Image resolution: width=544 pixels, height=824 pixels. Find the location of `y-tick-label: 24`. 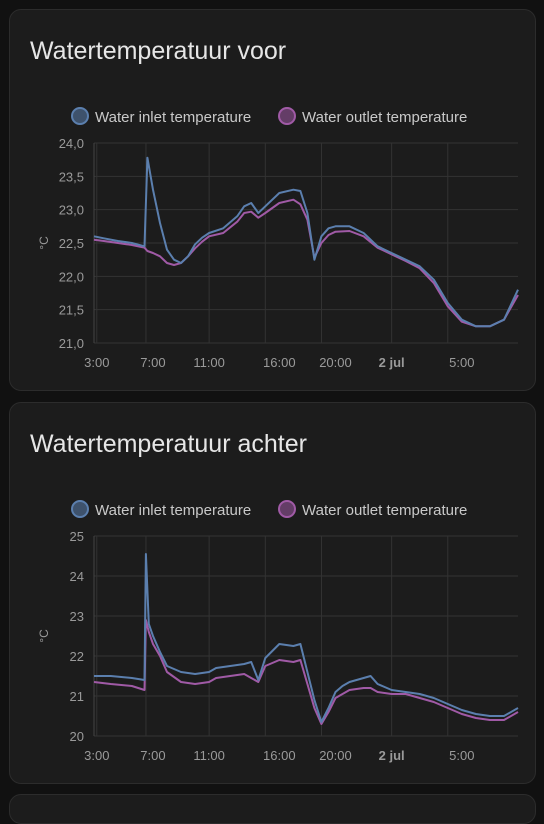

y-tick-label: 24 is located at coordinates (77, 576).